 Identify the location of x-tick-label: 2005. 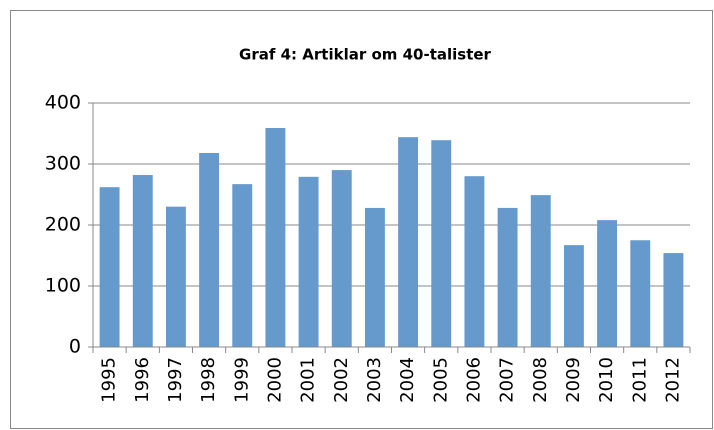
(440, 380).